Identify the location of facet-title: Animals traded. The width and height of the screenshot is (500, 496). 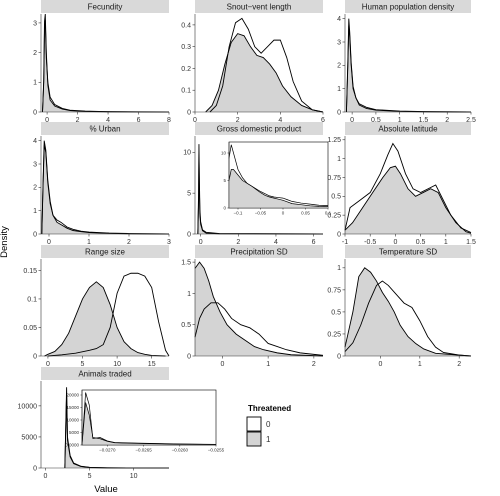
(104, 374).